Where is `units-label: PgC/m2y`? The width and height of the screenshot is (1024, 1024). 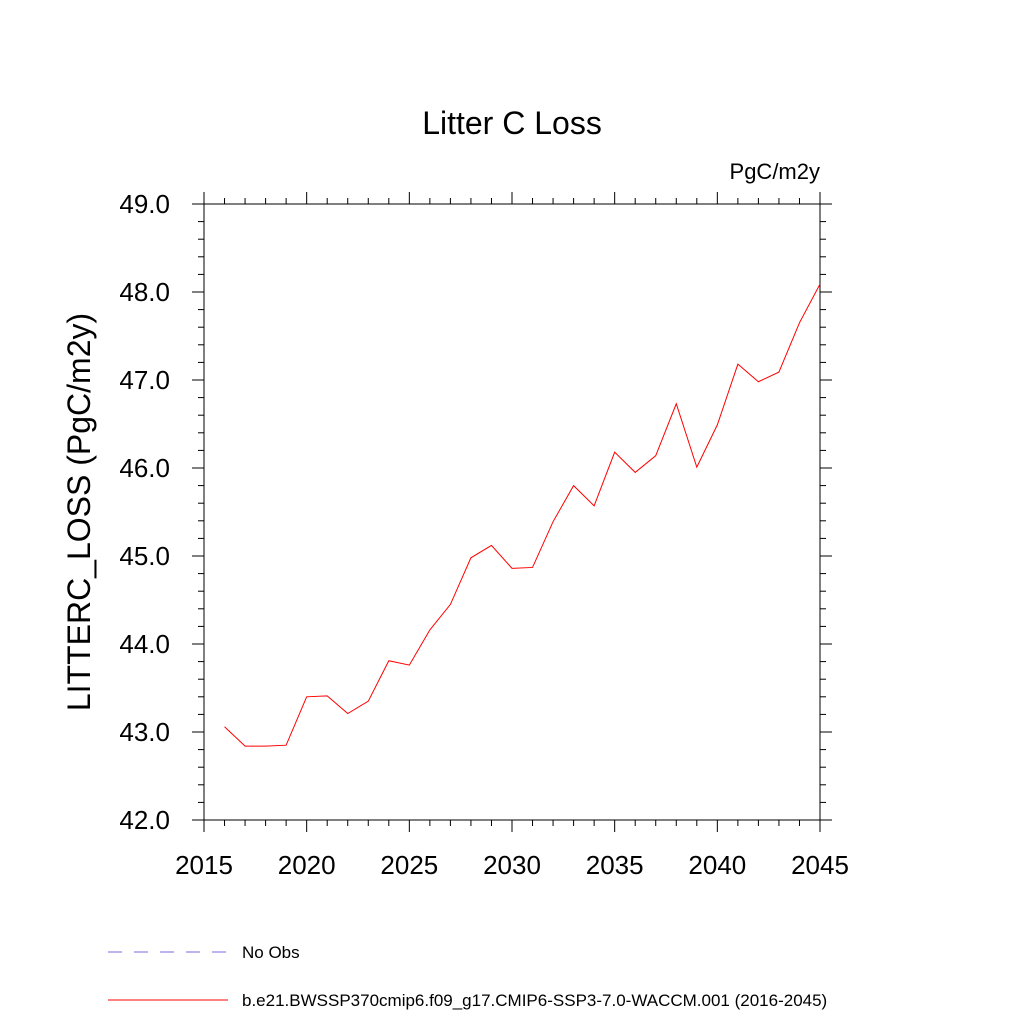
units-label: PgC/m2y is located at coordinates (775, 171).